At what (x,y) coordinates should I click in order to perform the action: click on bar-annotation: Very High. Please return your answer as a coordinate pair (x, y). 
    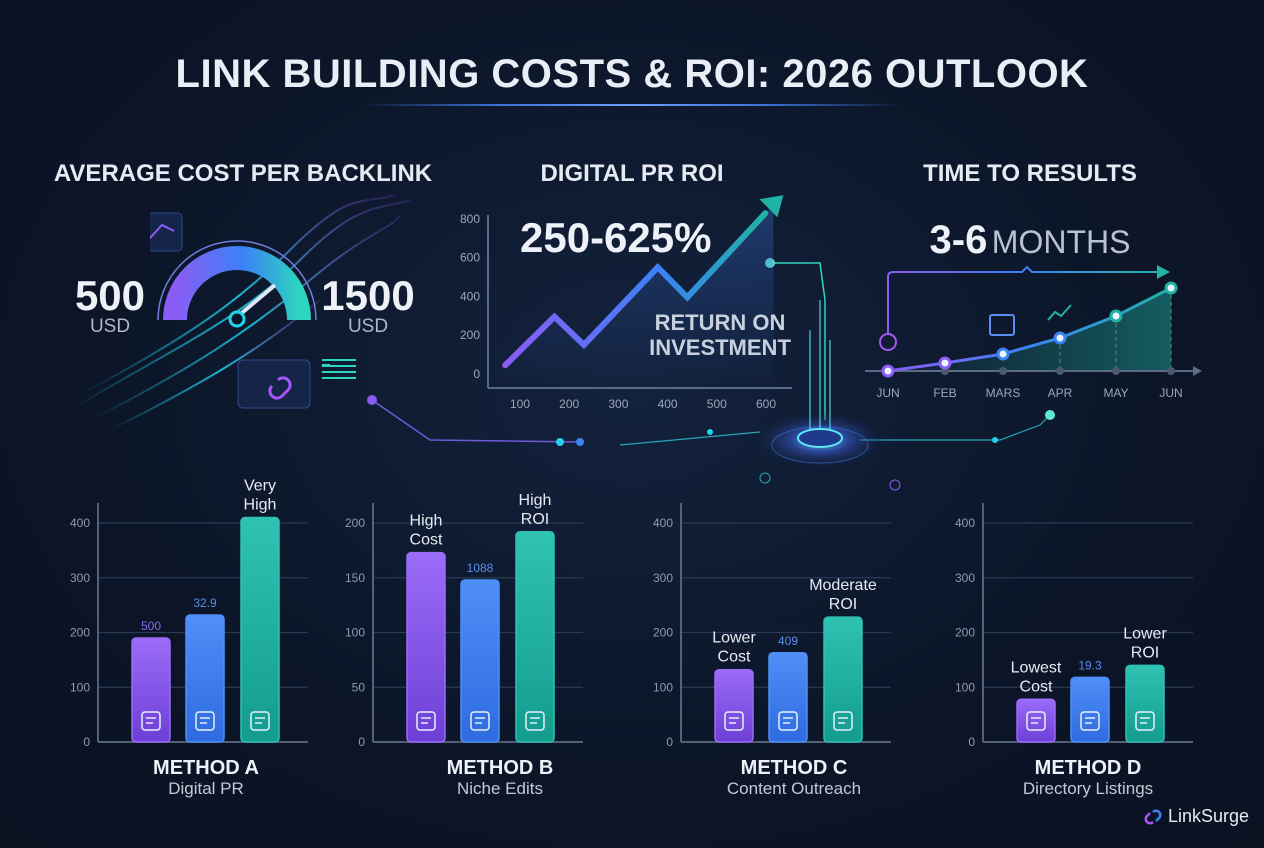
    Looking at the image, I should click on (260, 496).